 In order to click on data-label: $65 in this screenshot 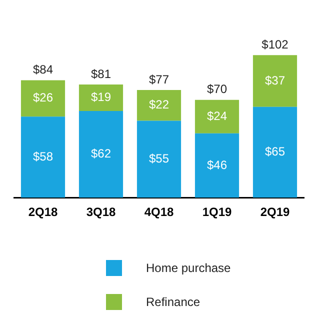, I will do `click(275, 151)`.